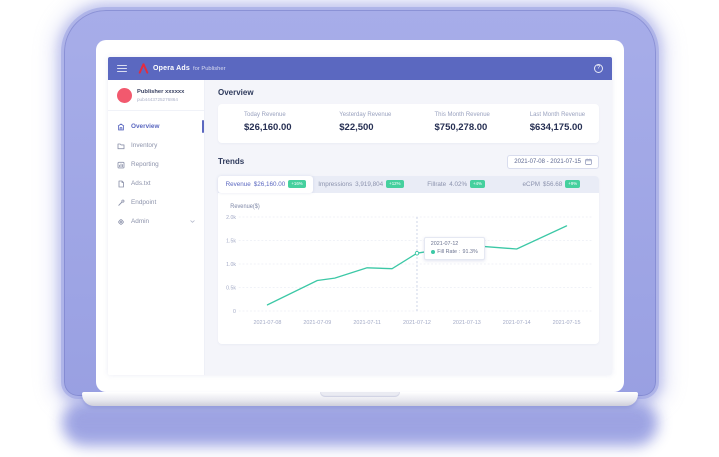 Image resolution: width=719 pixels, height=457 pixels. Describe the element at coordinates (395, 184) in the screenshot. I see `change-badge: +12%` at that location.